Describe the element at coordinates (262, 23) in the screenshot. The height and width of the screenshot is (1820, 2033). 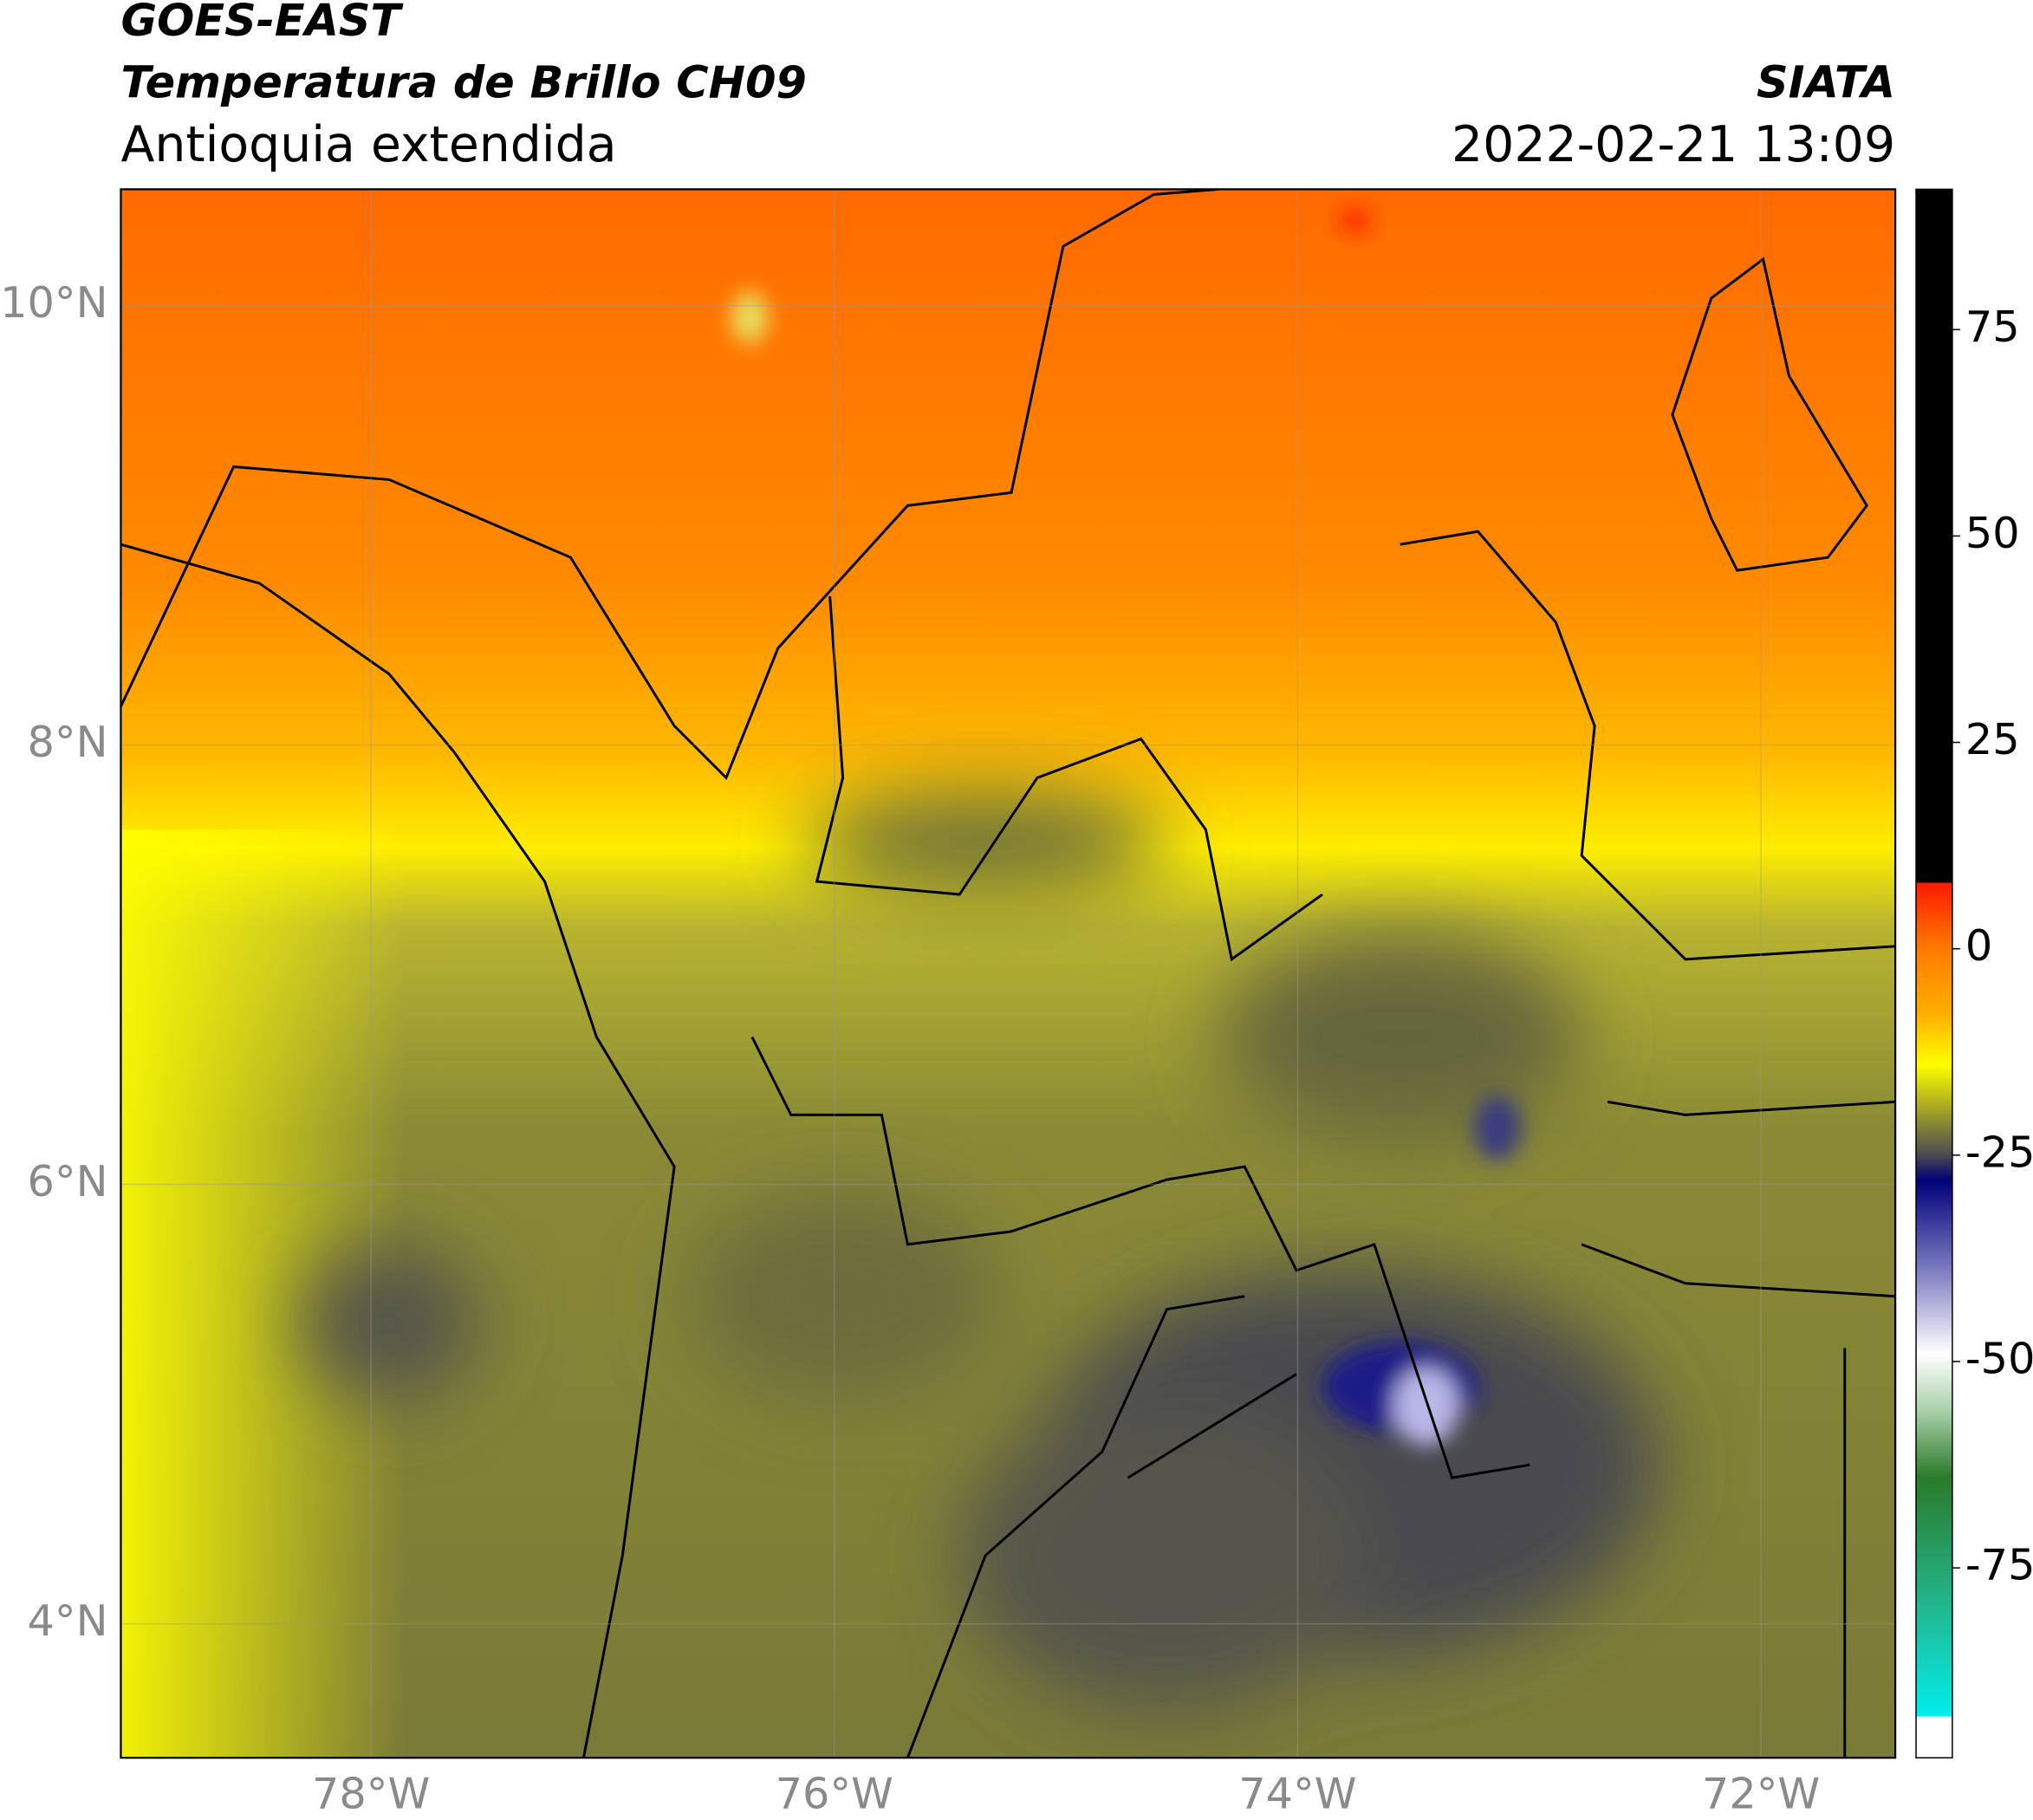
I see `title: GOES-EAST` at that location.